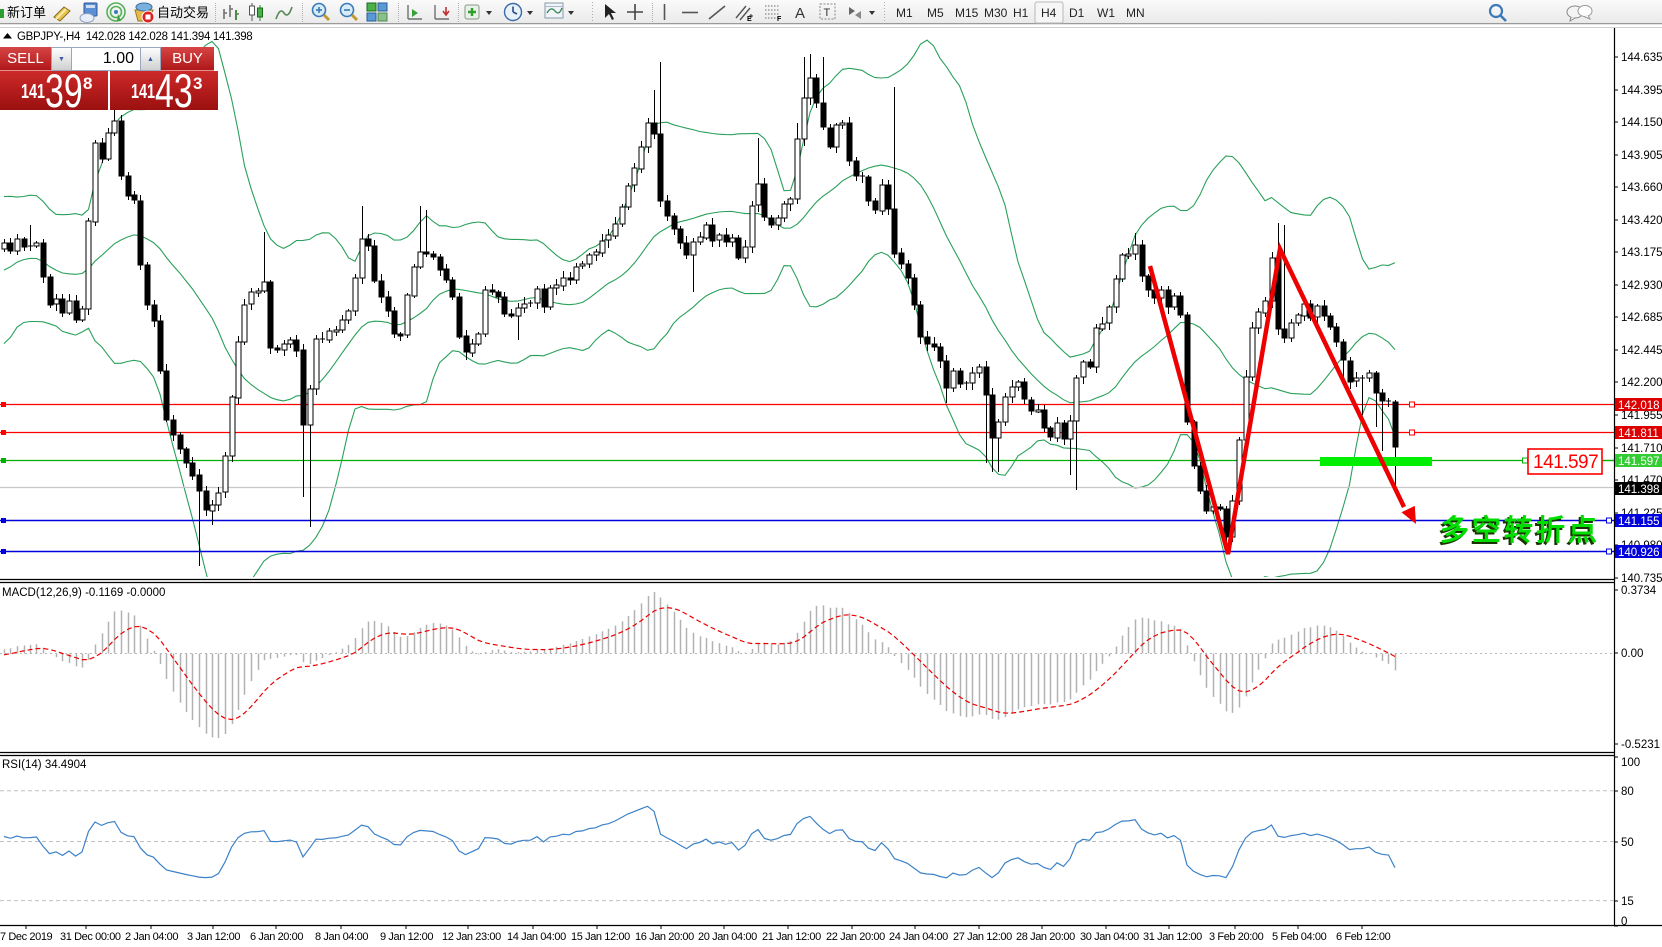 This screenshot has height=947, width=1662. I want to click on svg-text: 100, so click(1630, 763).